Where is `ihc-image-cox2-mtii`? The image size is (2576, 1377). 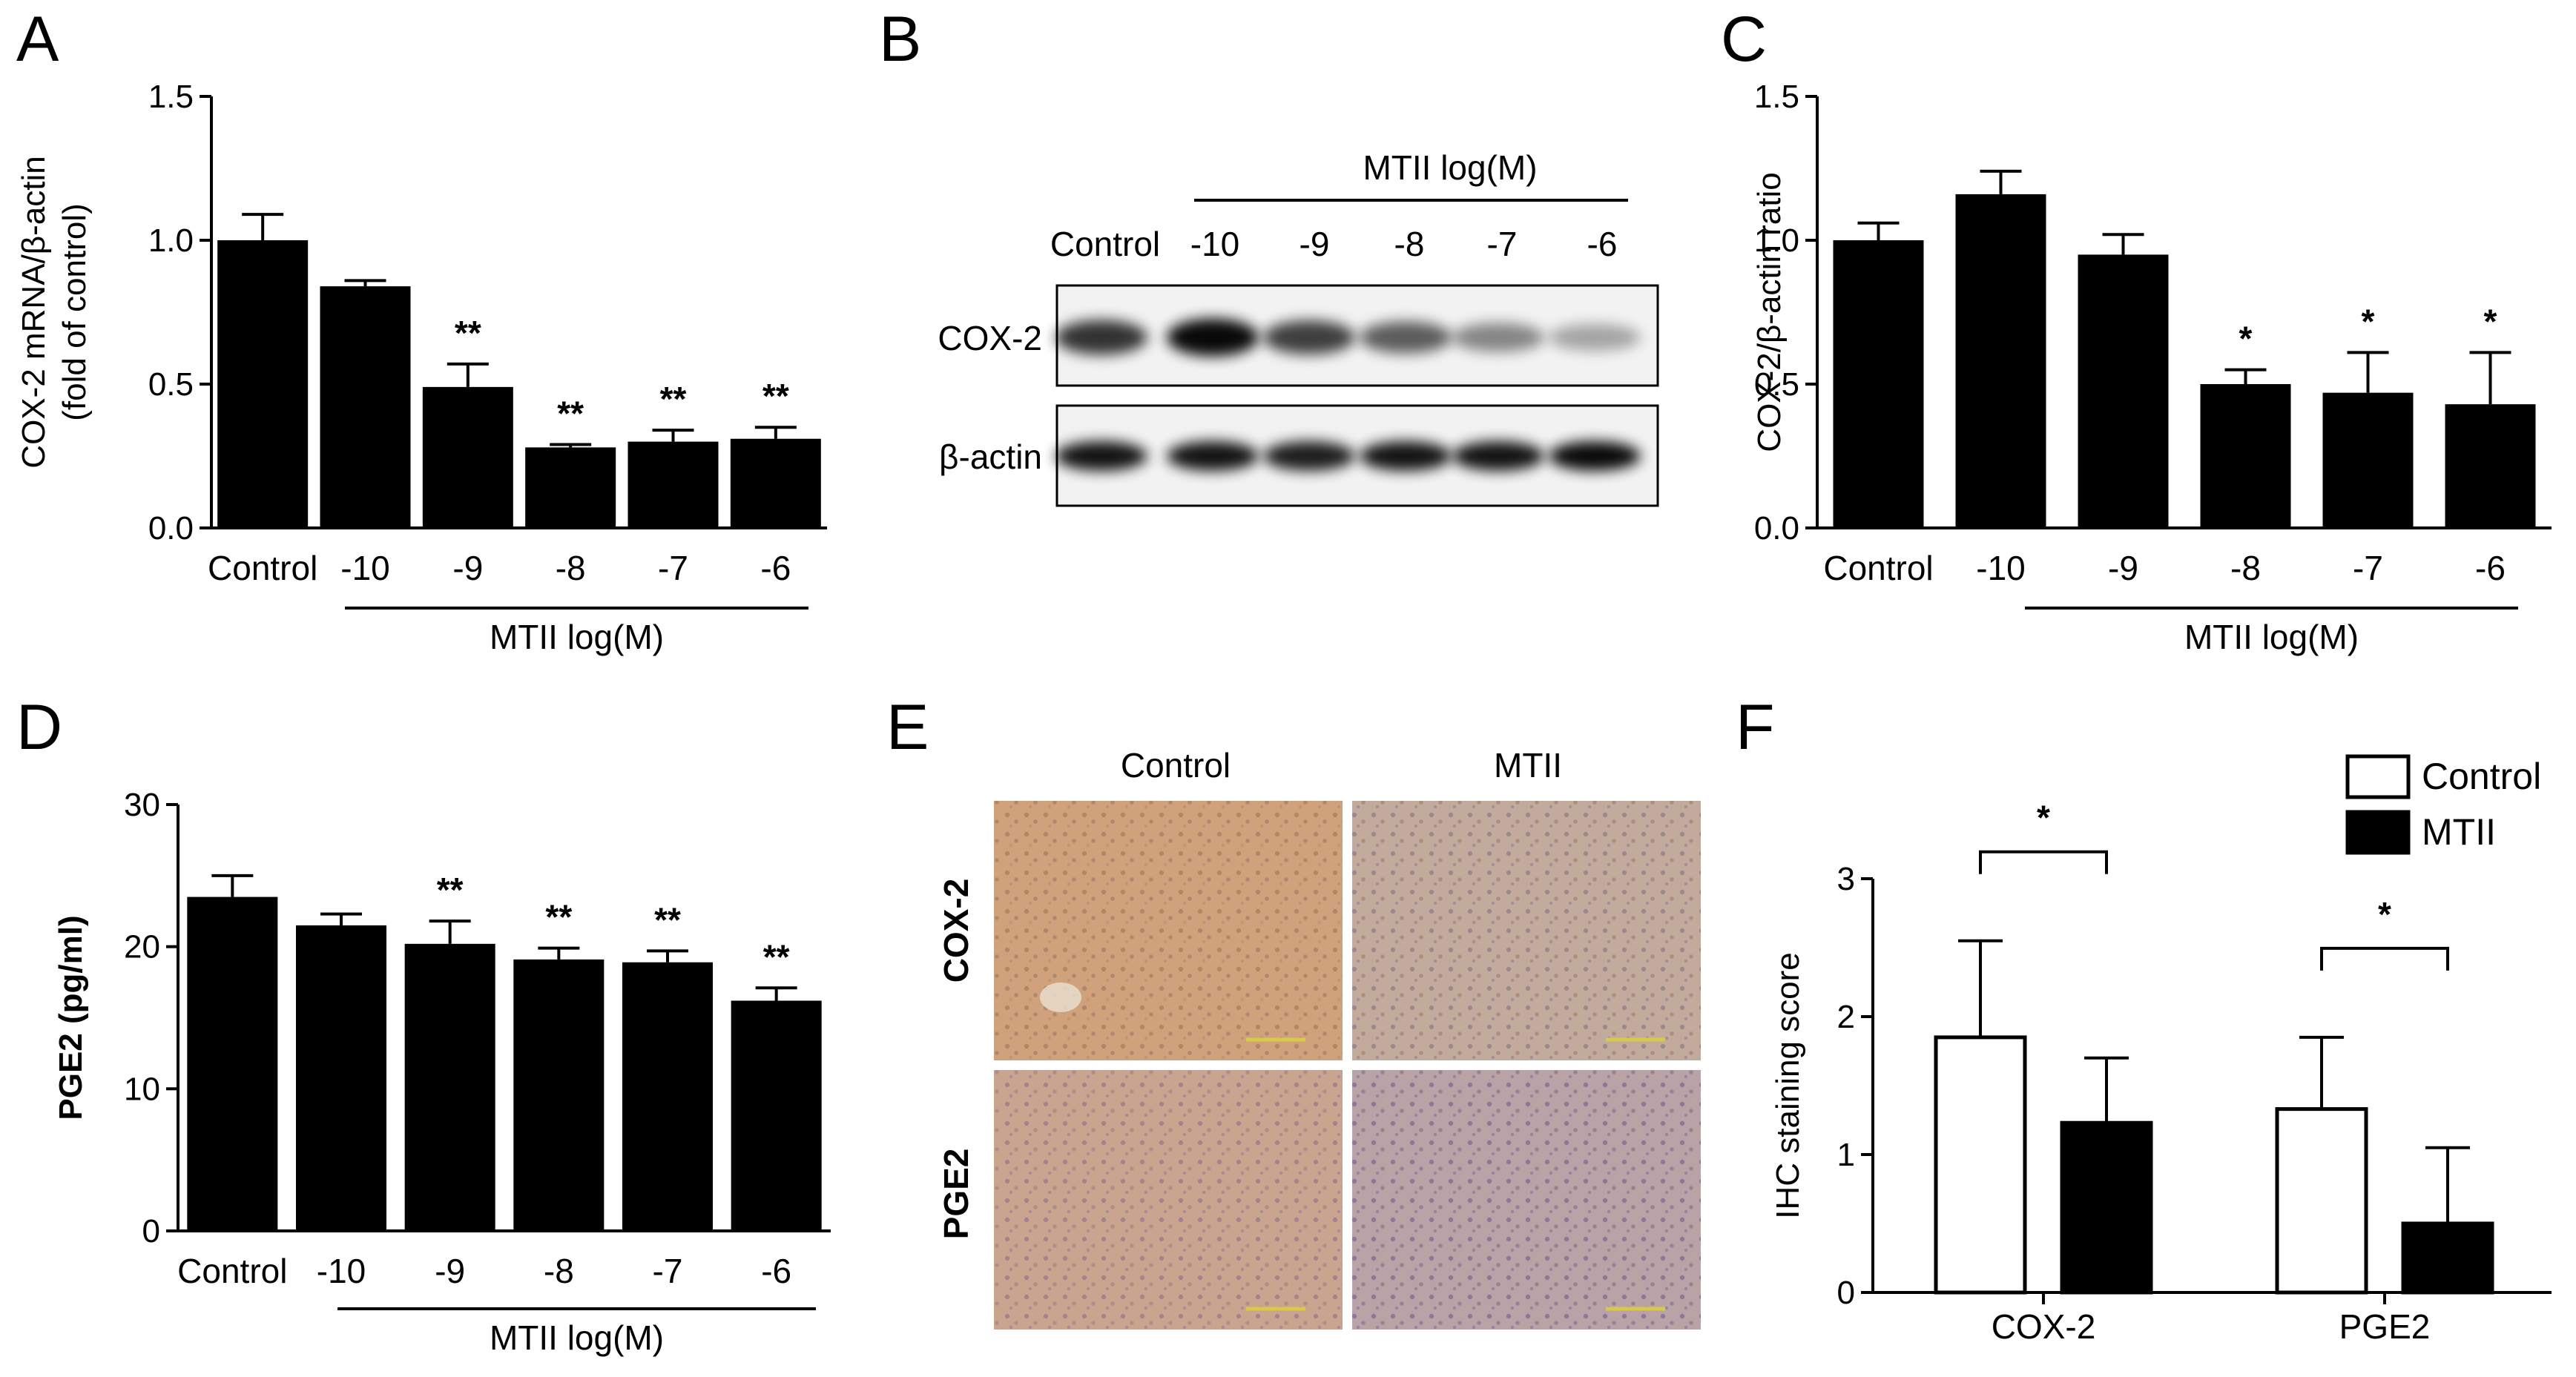
ihc-image-cox2-mtii is located at coordinates (1527, 930).